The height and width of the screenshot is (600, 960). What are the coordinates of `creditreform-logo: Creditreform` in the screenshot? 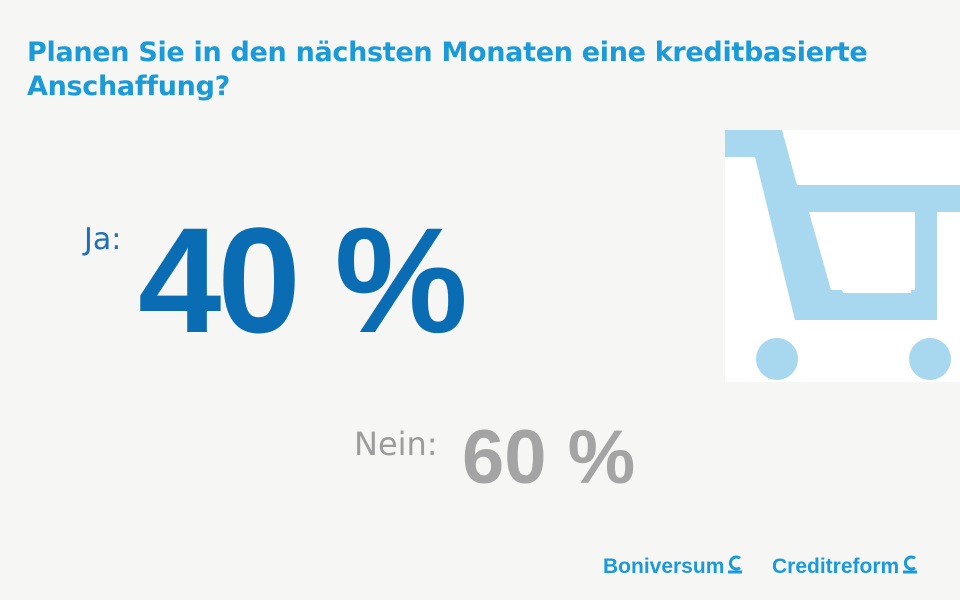 It's located at (845, 567).